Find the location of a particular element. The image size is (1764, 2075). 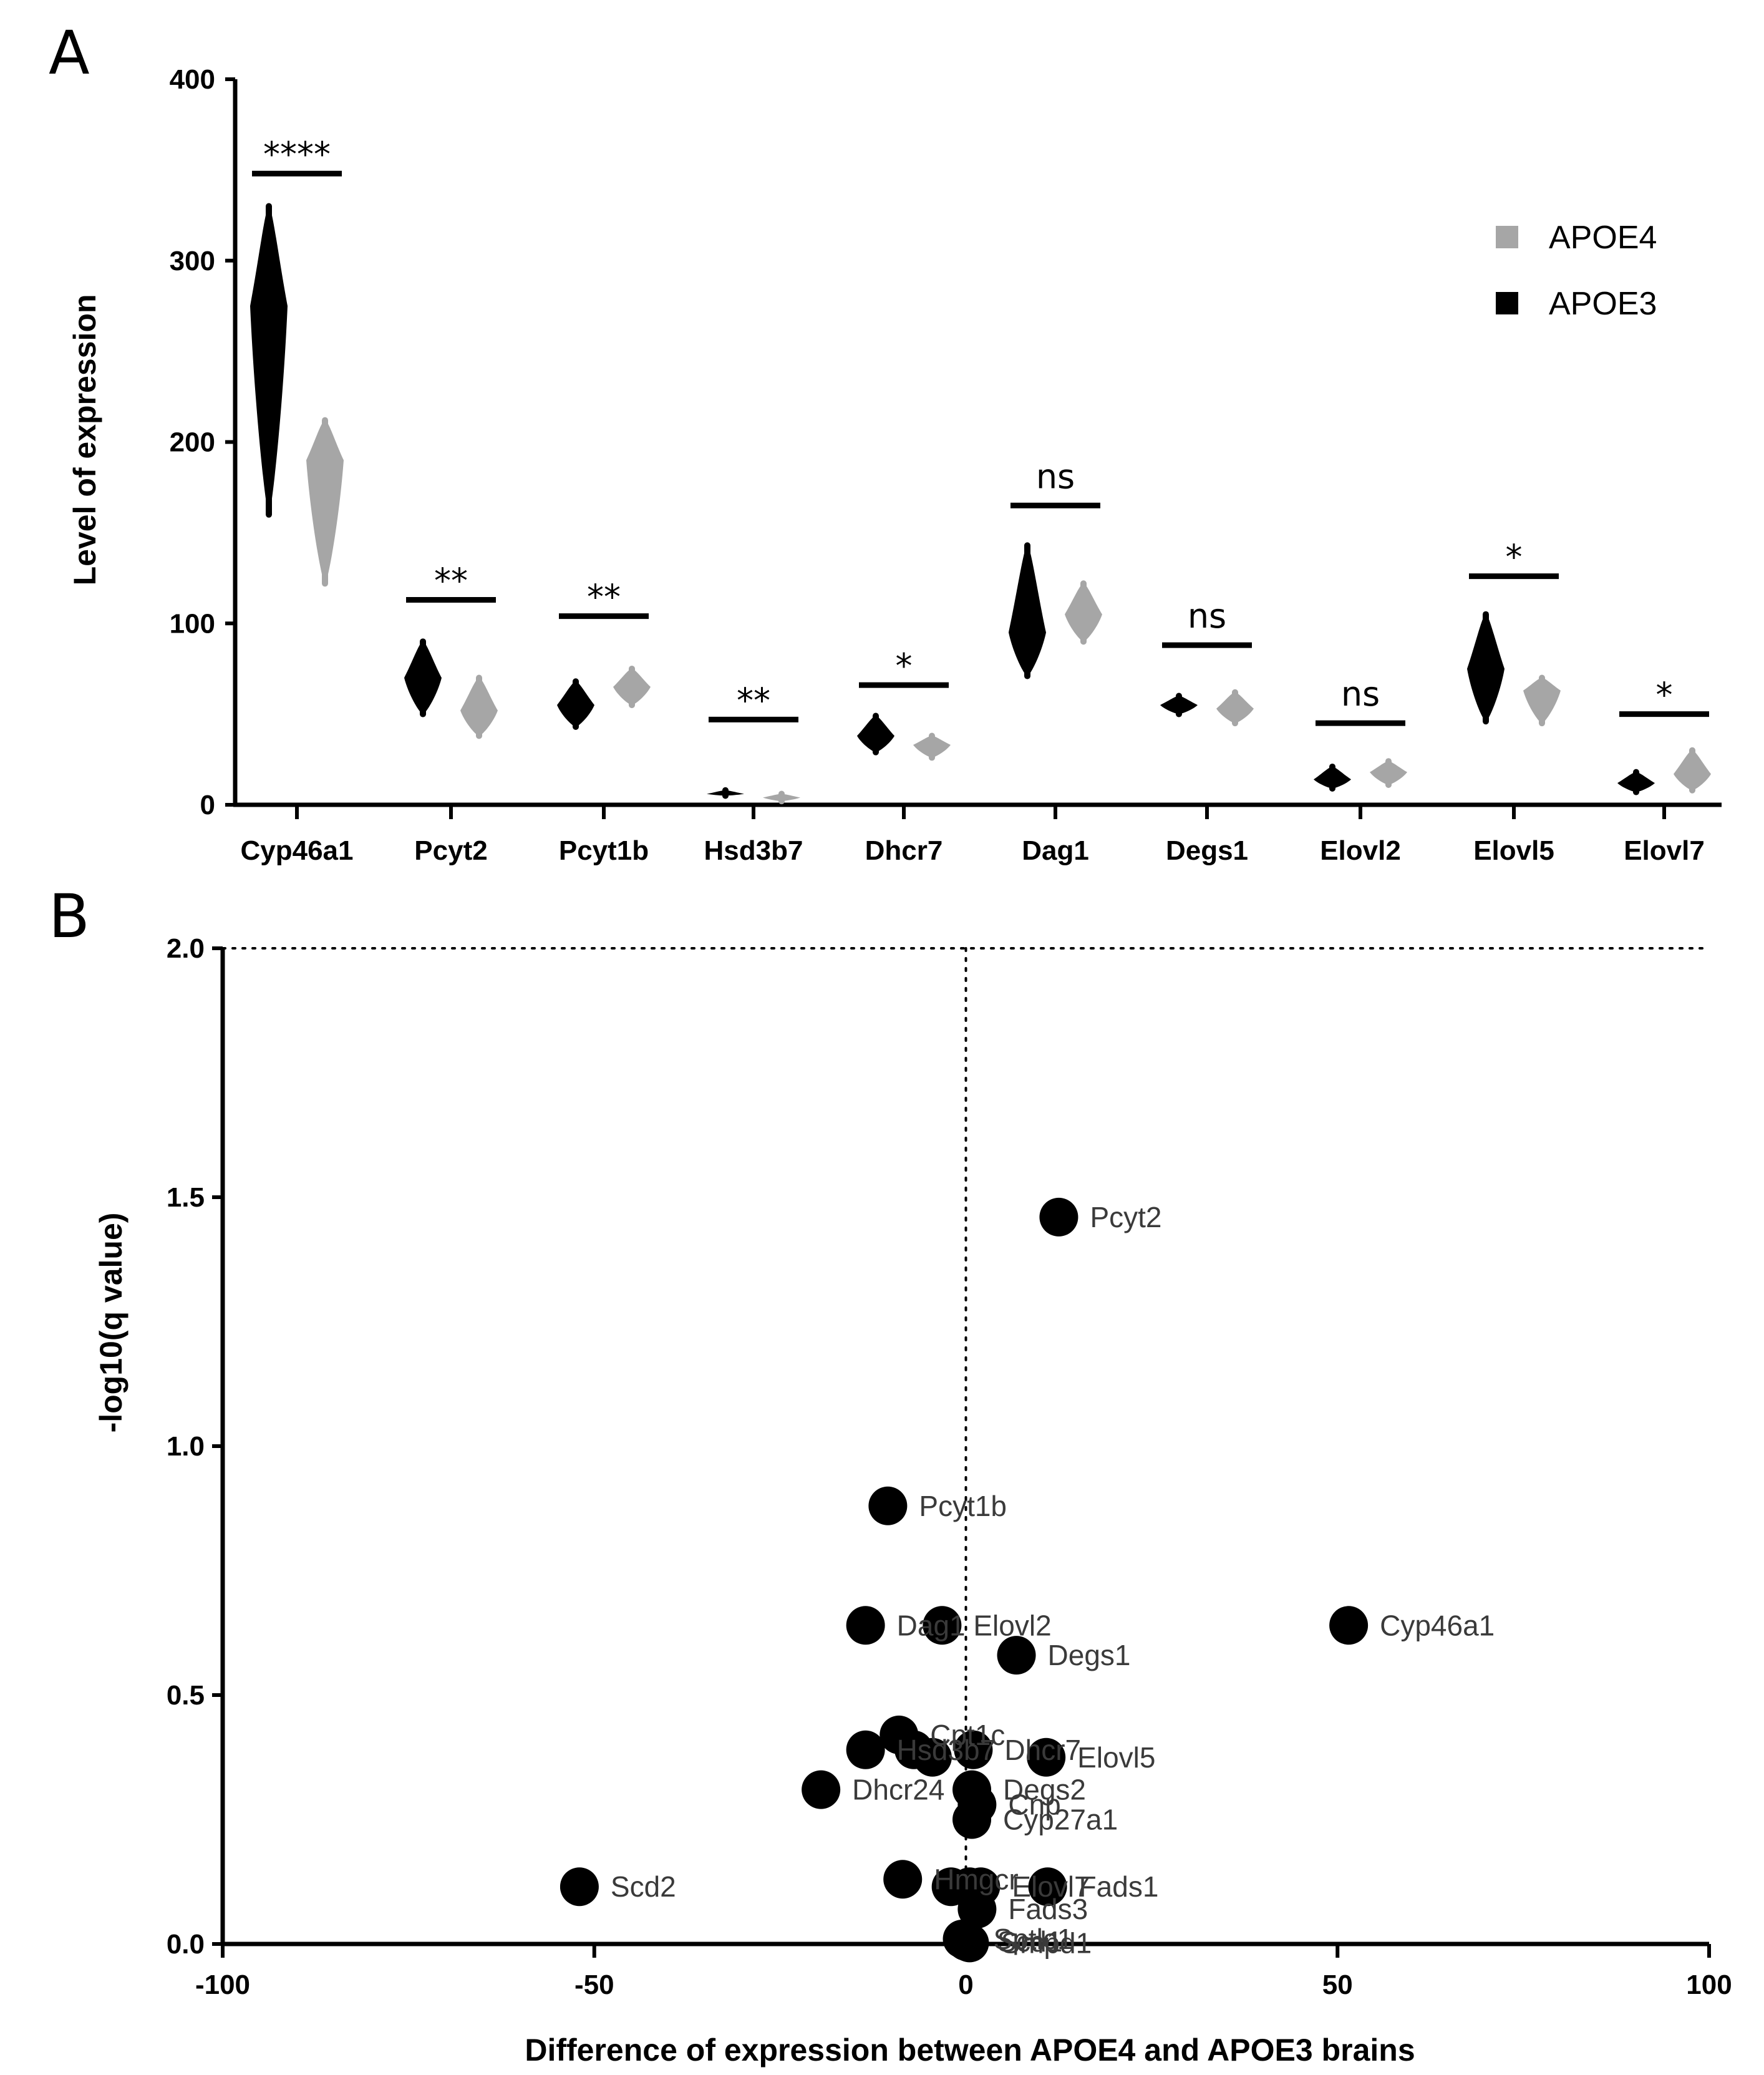

x-tick-label-pcyt2: Pcyt2 is located at coordinates (451, 850).